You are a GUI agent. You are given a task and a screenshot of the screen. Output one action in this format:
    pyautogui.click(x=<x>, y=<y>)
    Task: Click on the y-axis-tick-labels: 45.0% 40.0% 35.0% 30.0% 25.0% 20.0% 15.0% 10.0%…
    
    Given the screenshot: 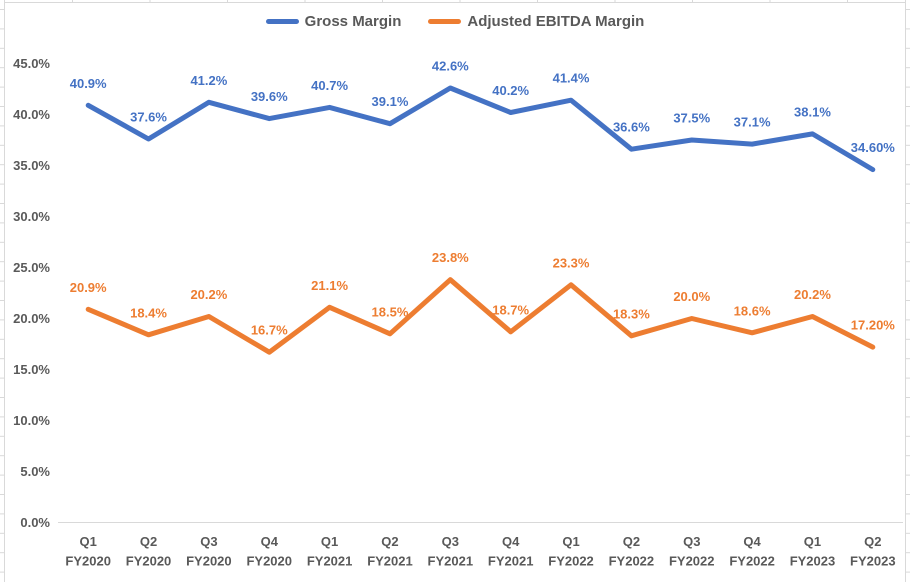 What is the action you would take?
    pyautogui.click(x=31, y=293)
    